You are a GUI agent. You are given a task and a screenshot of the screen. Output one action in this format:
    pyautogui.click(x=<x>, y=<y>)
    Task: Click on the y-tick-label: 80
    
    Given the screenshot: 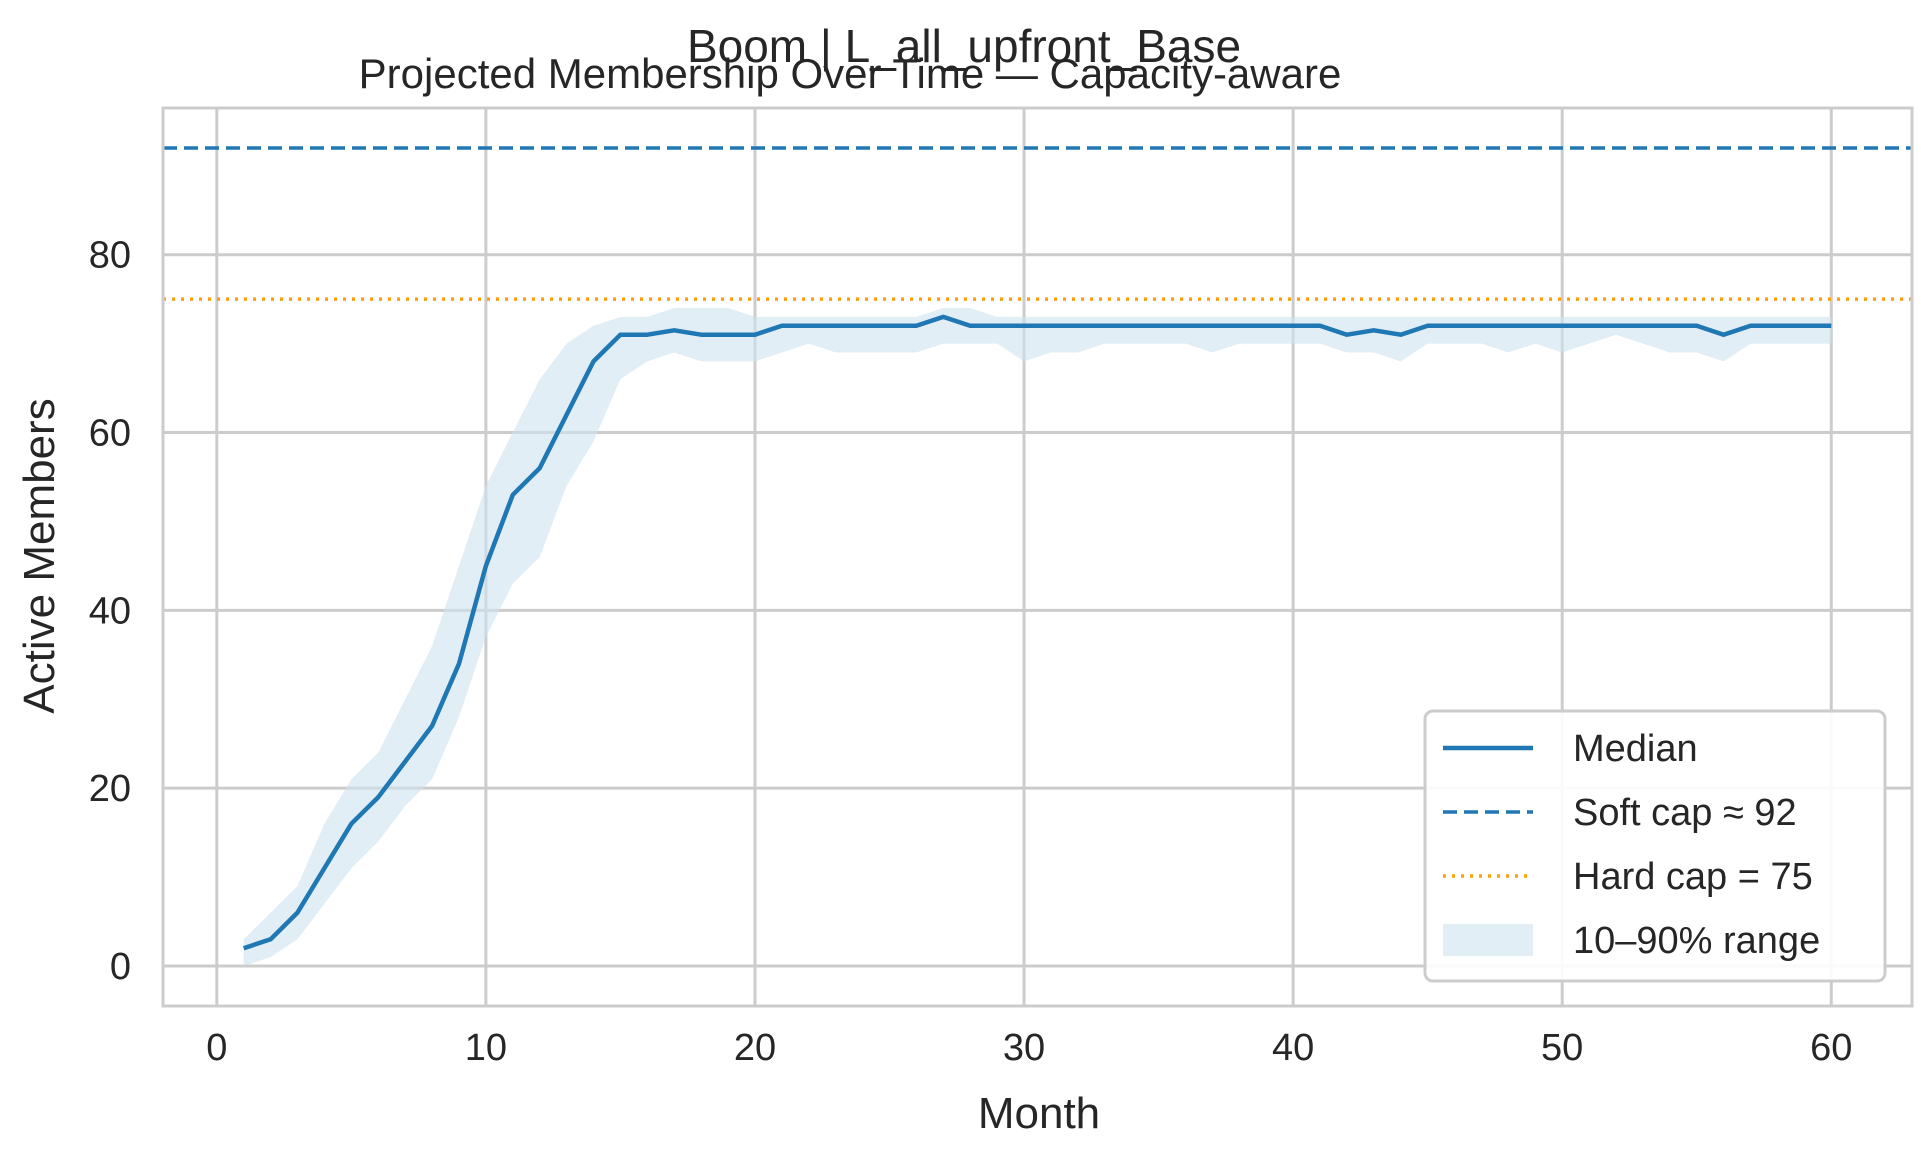 What is the action you would take?
    pyautogui.click(x=110, y=256)
    